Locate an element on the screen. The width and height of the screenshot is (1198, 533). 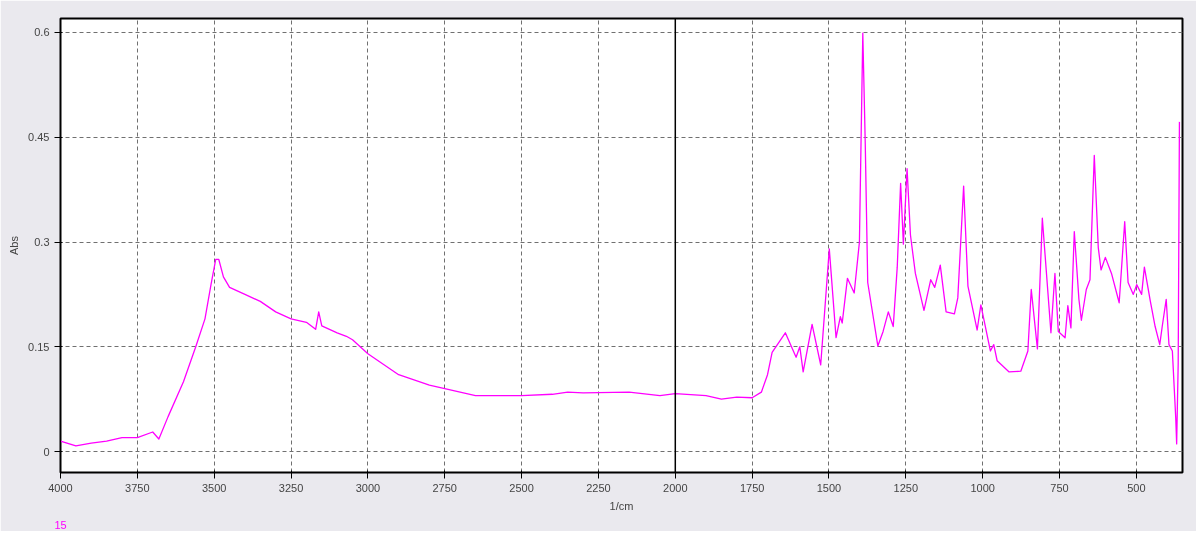
x-tick-label: 500 is located at coordinates (1136, 487).